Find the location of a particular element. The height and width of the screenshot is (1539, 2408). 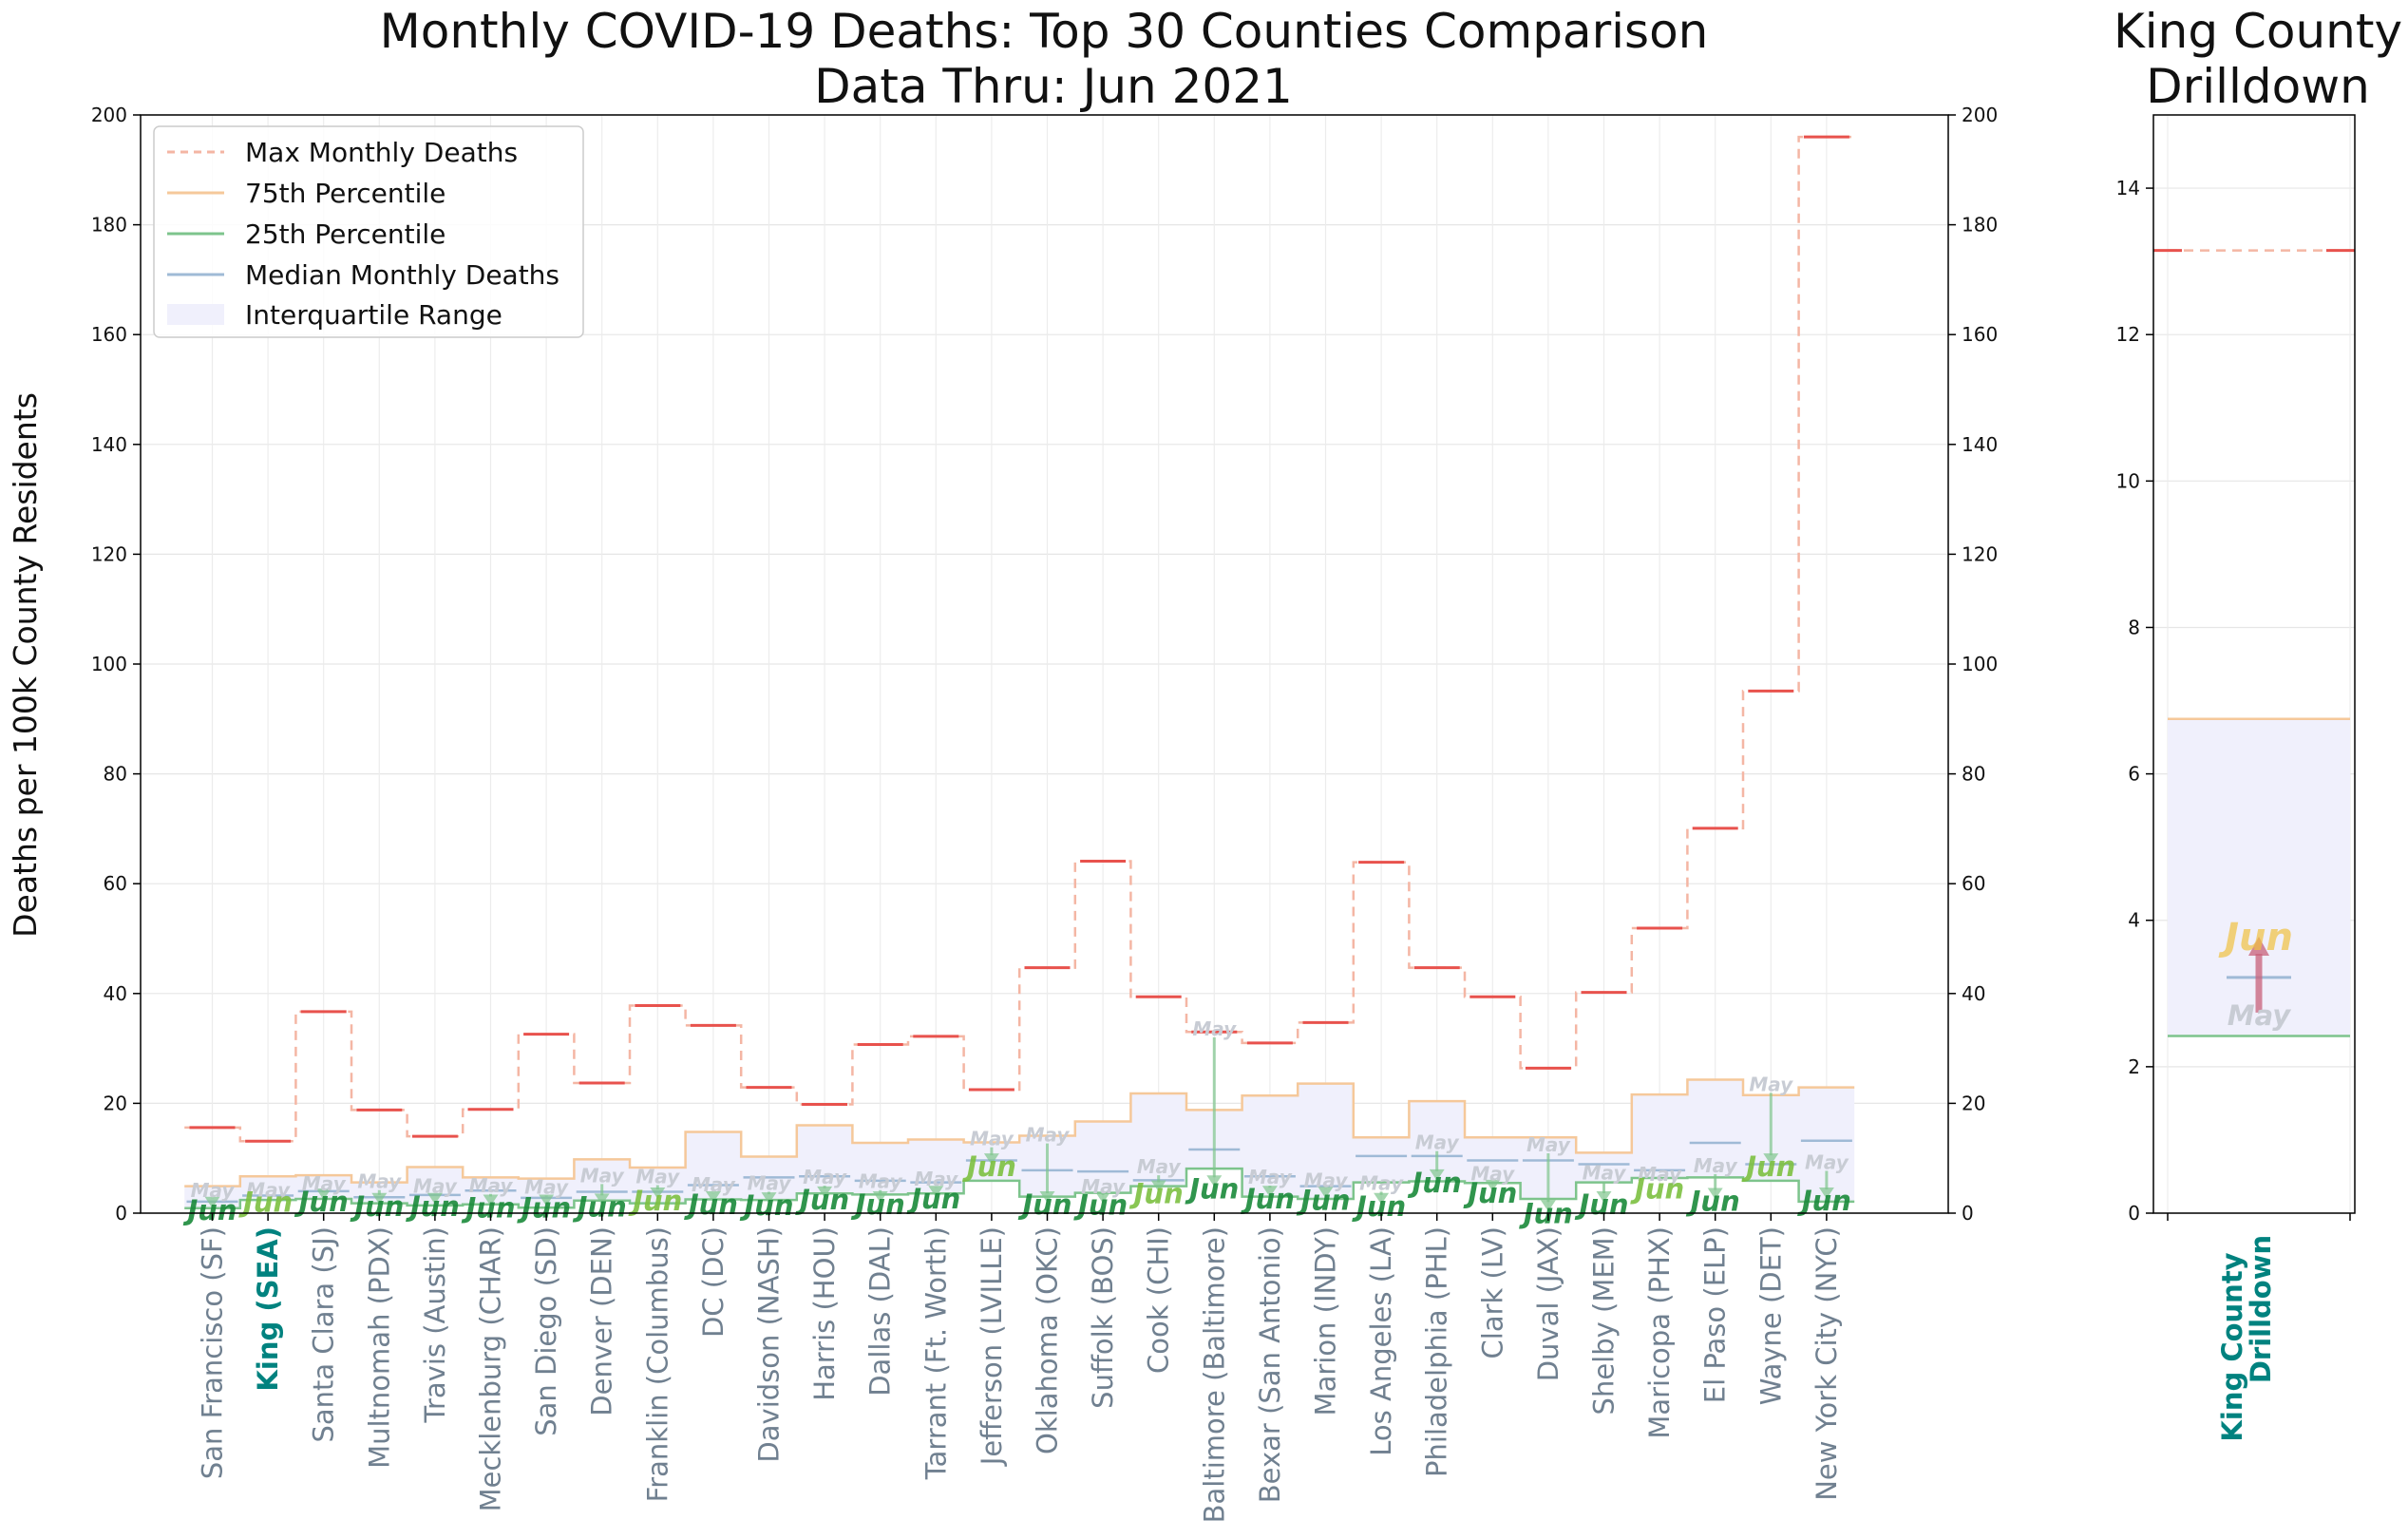

x-tick-label: Santa Clara (SJ) is located at coordinates (324, 1334).